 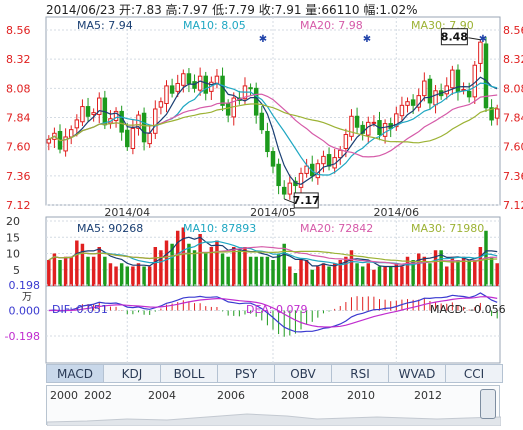 What do you see at coordinates (428, 395) in the screenshot?
I see `nav-year-label: 2012` at bounding box center [428, 395].